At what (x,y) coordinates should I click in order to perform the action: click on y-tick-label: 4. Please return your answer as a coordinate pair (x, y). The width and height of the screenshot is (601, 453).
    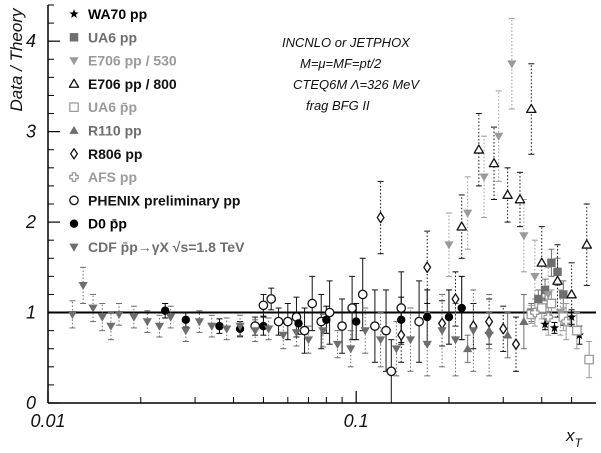
    Looking at the image, I should click on (31, 41).